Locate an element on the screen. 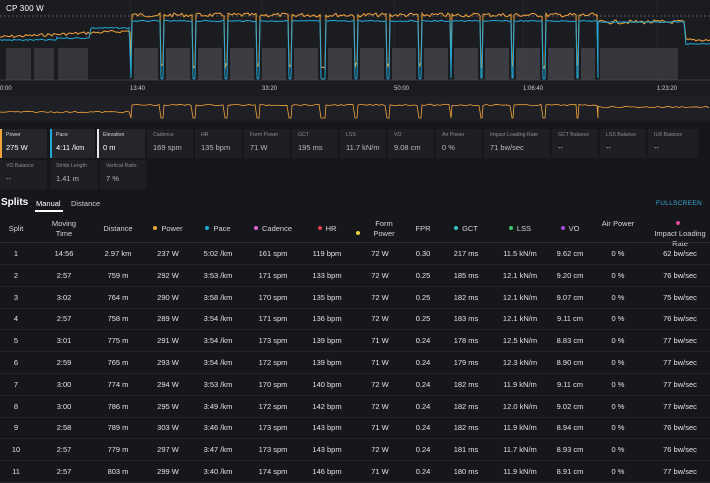 The width and height of the screenshot is (710, 483). column-header-distance: Distance is located at coordinates (118, 229).